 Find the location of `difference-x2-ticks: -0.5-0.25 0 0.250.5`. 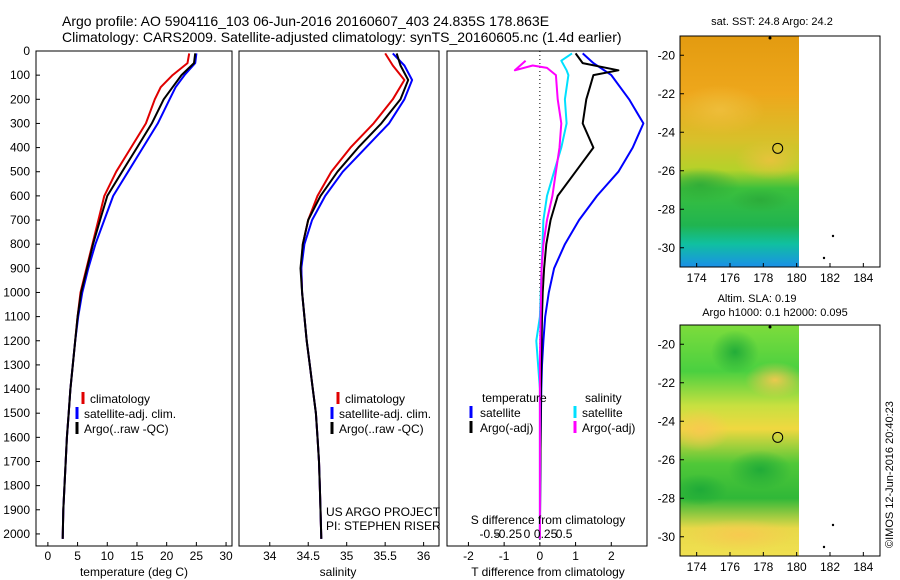

difference-x2-ticks: -0.5-0.25 0 0.250.5 is located at coordinates (526, 534).